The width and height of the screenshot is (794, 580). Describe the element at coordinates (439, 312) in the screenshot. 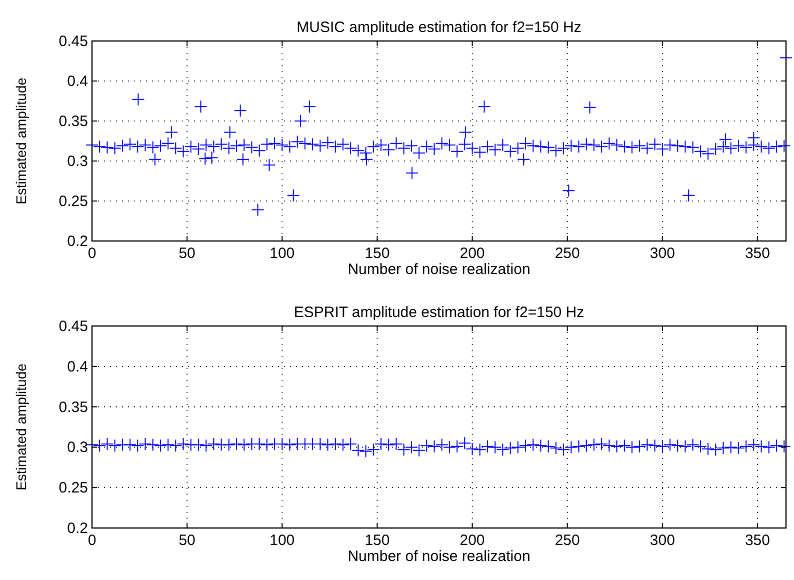

I see `chart-title: ESPRIT amplitude estimation for f2=150 Hz` at that location.